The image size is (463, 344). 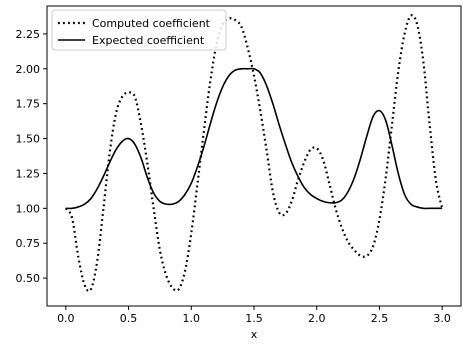 What do you see at coordinates (254, 334) in the screenshot?
I see `x-axis-label: x` at bounding box center [254, 334].